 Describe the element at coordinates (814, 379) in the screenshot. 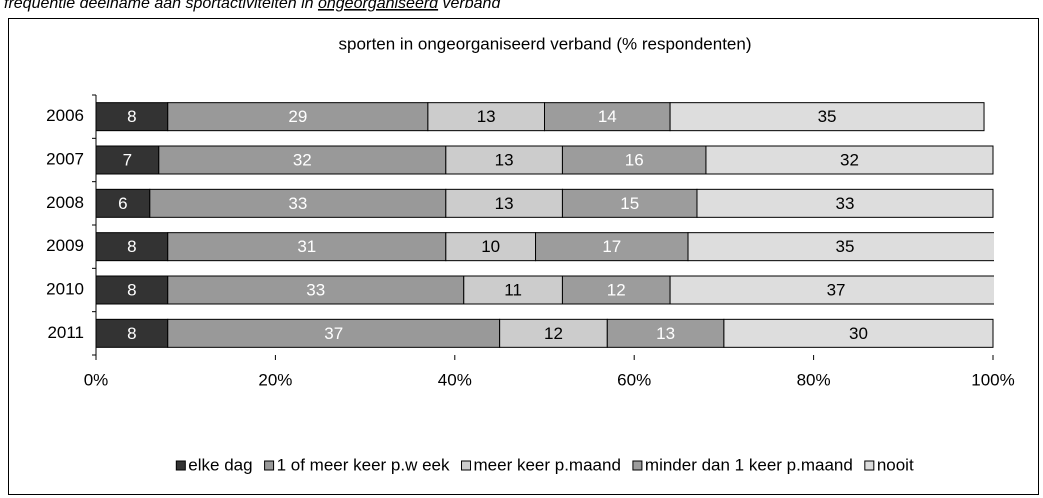

I see `x-tick-label: 80%` at that location.